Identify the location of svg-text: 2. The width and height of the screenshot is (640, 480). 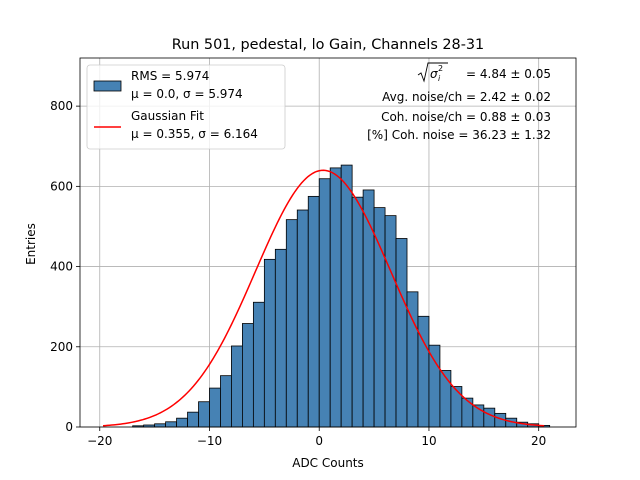
(440, 68).